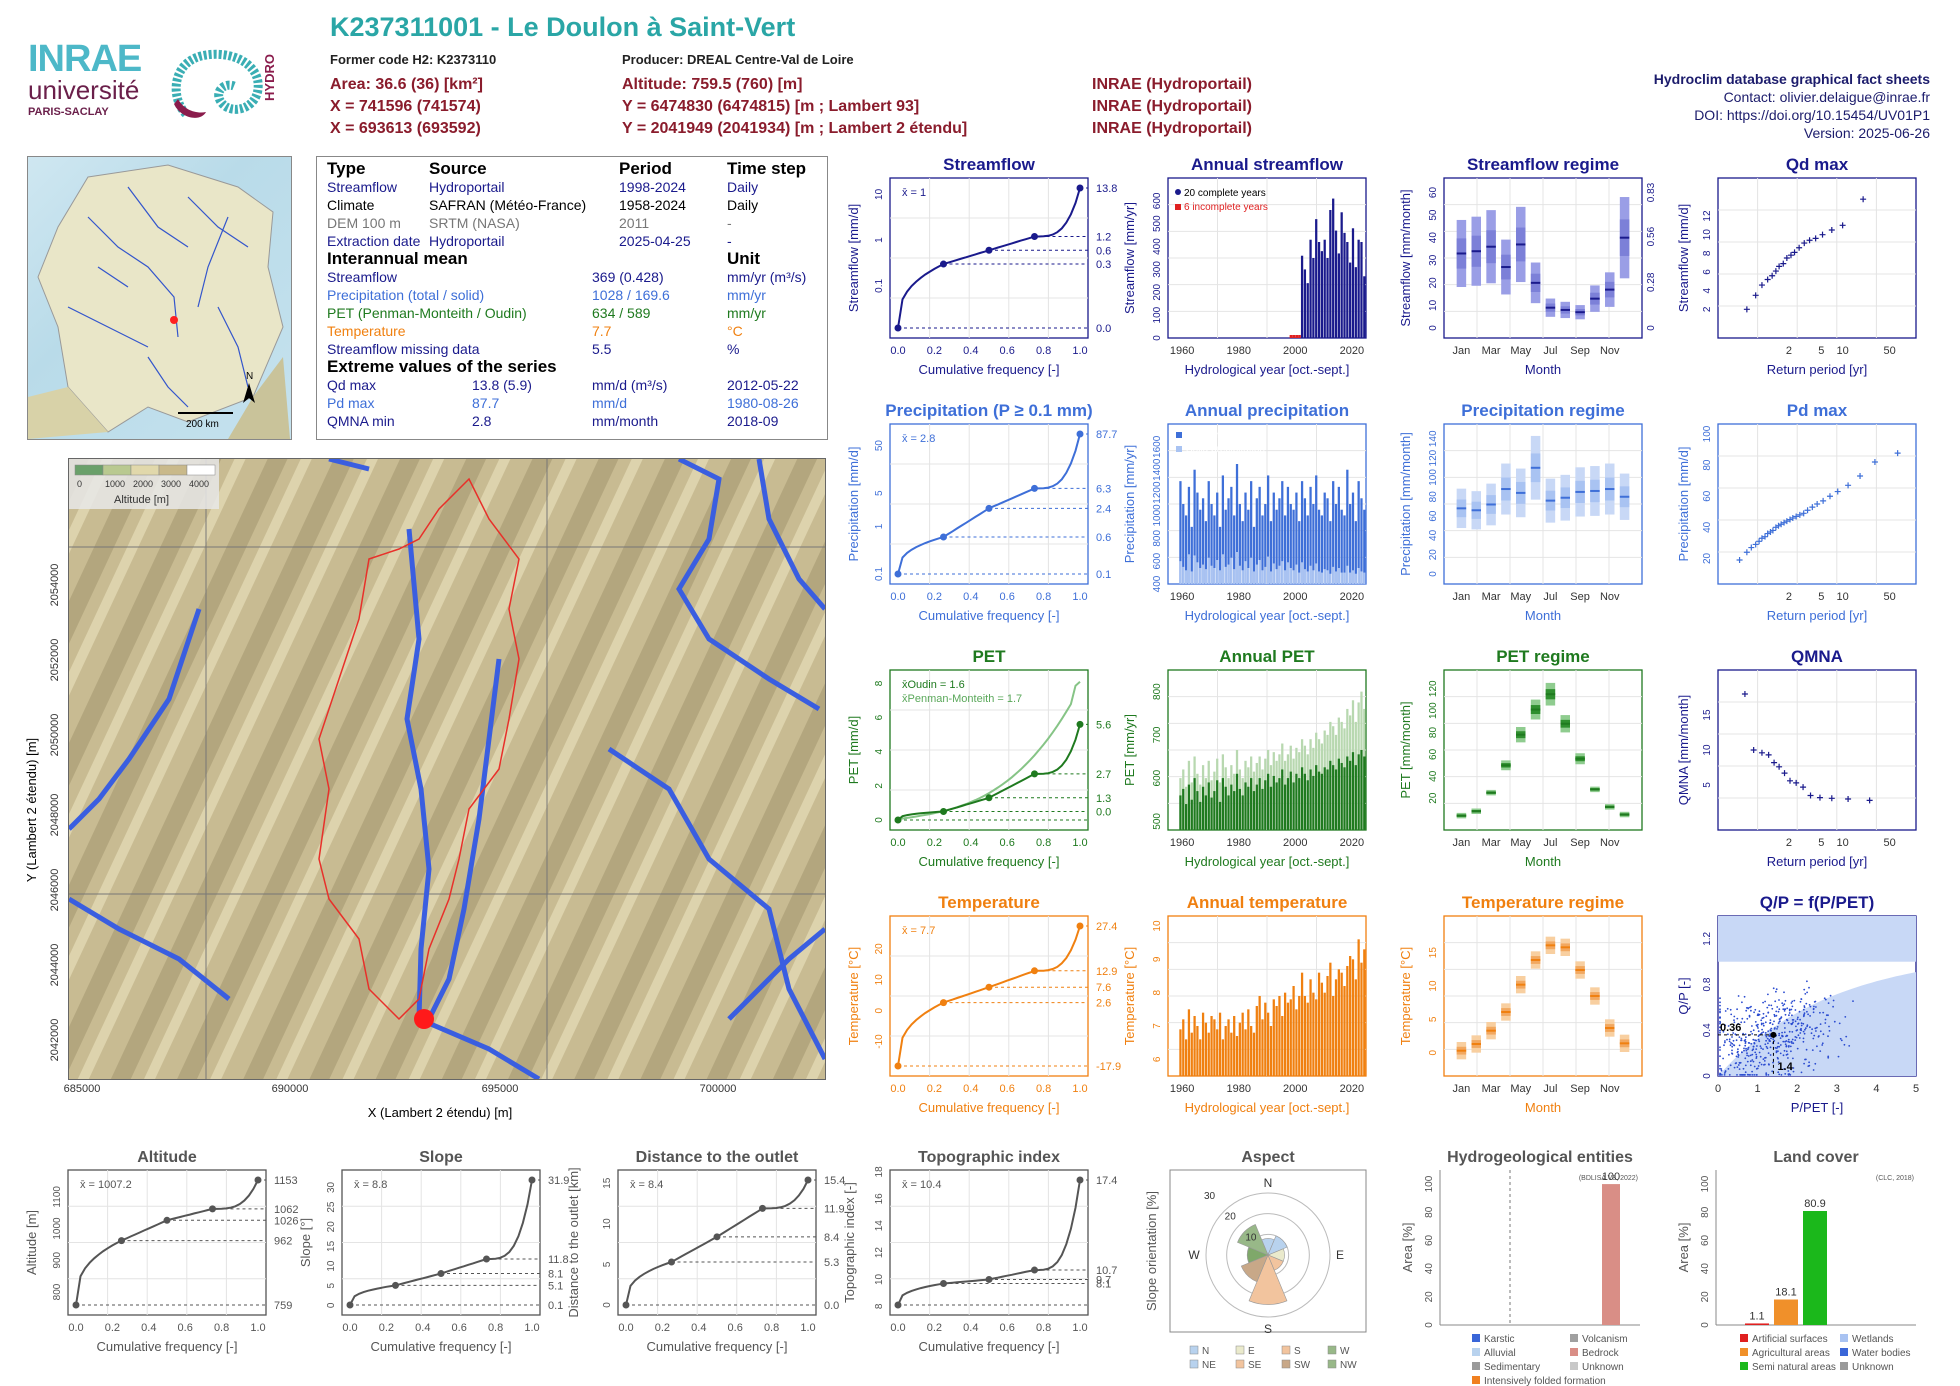 This screenshot has height=1386, width=1960. Describe the element at coordinates (1253, 1240) in the screenshot. I see `aspect-sector` at that location.